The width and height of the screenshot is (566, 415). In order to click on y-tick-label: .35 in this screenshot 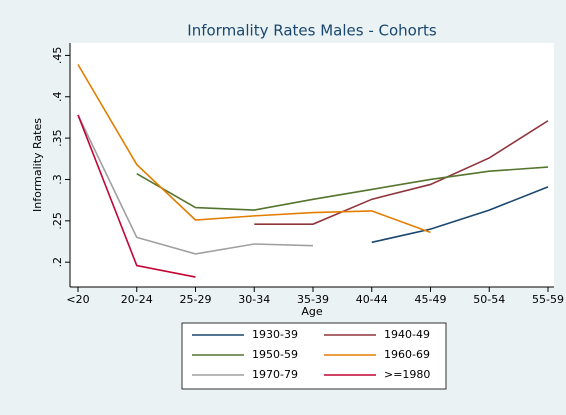, I will do `click(57, 138)`.